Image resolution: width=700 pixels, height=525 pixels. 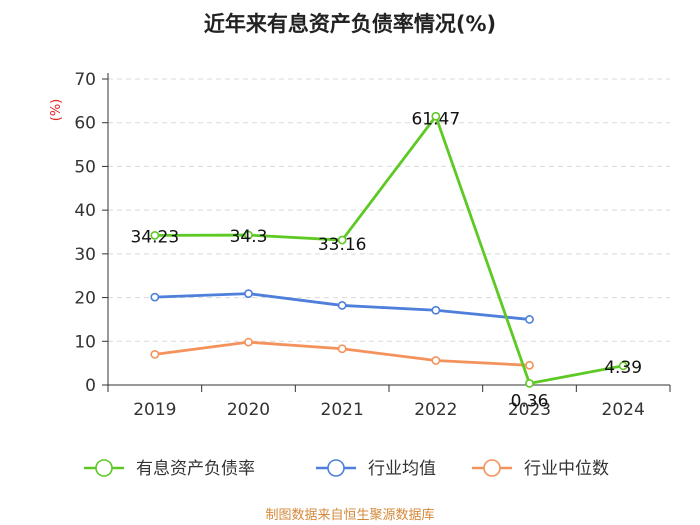 I want to click on data-label: 0.36, so click(x=530, y=401).